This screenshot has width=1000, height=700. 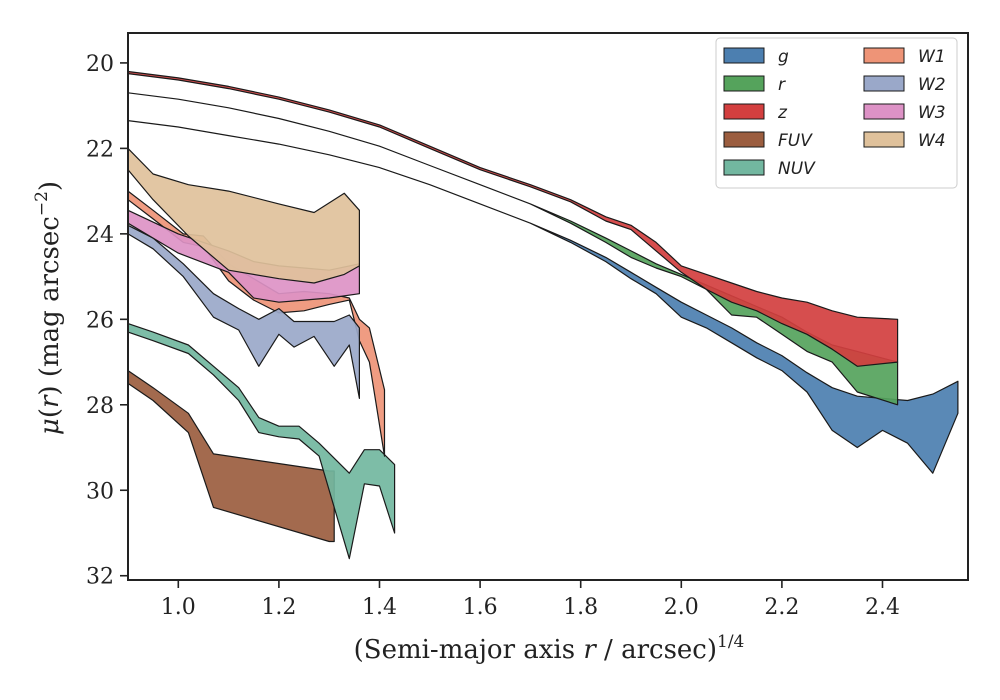 What do you see at coordinates (100, 149) in the screenshot?
I see `y-tick-label: 22` at bounding box center [100, 149].